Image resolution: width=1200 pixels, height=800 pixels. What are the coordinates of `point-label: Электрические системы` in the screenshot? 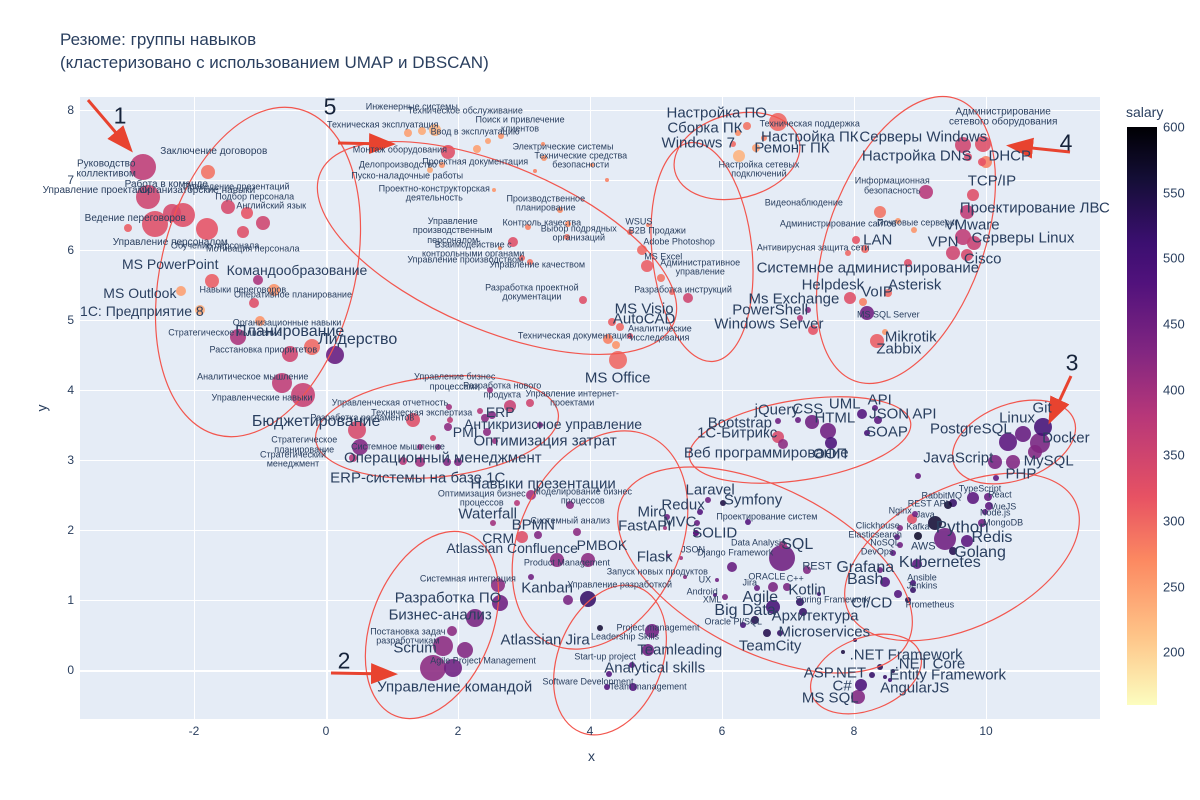 It's located at (563, 146).